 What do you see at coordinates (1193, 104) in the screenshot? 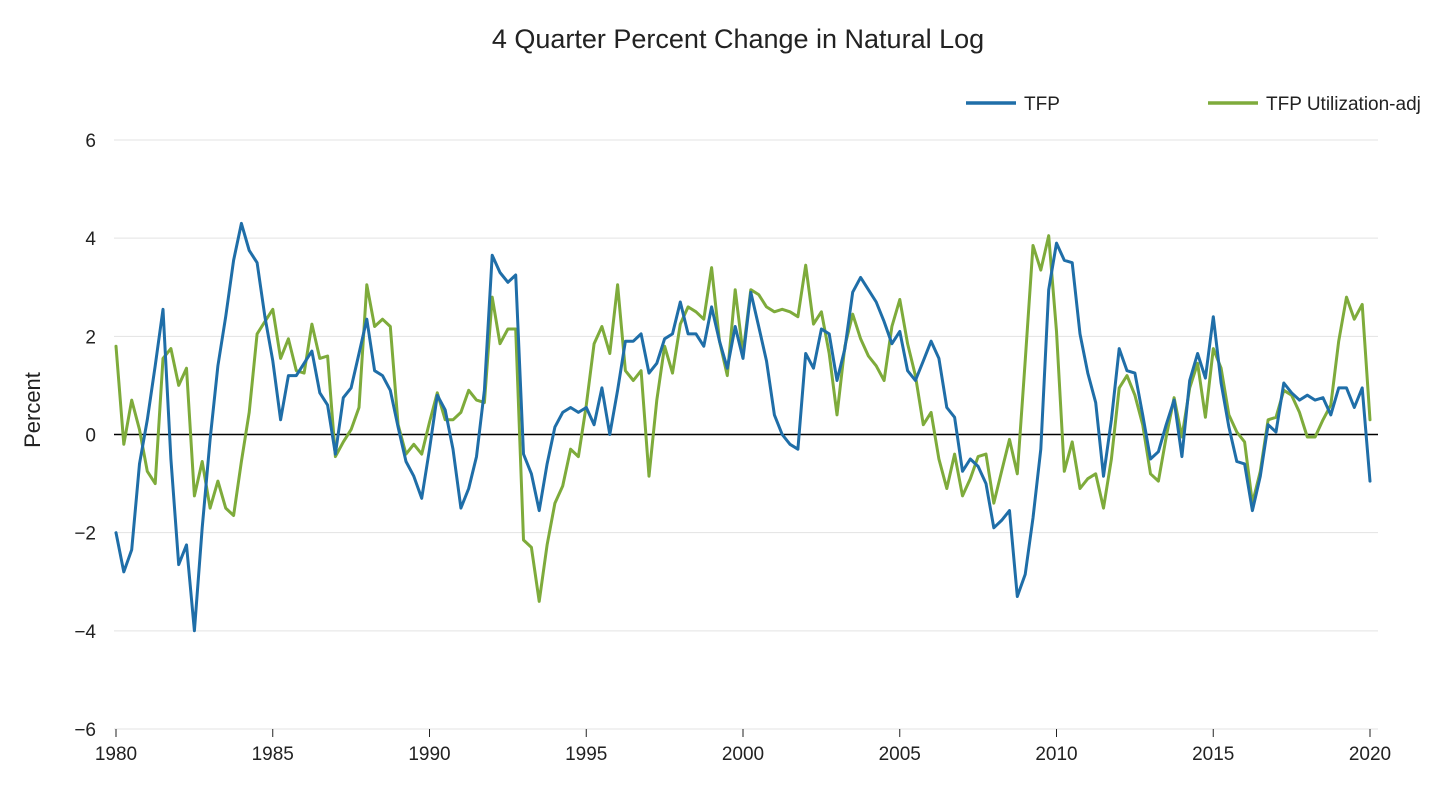
I see `legend: TFP TFP Utilization-adj` at bounding box center [1193, 104].